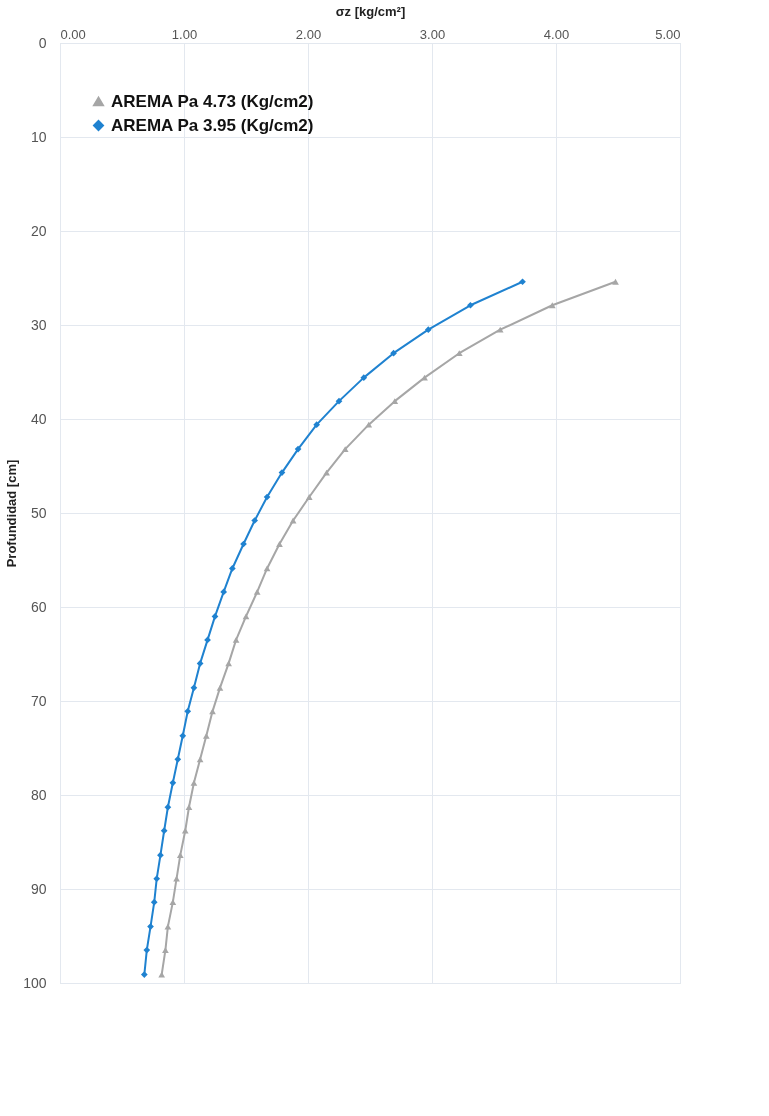 The image size is (769, 1116). What do you see at coordinates (38, 794) in the screenshot?
I see `y-tick-label: 80` at bounding box center [38, 794].